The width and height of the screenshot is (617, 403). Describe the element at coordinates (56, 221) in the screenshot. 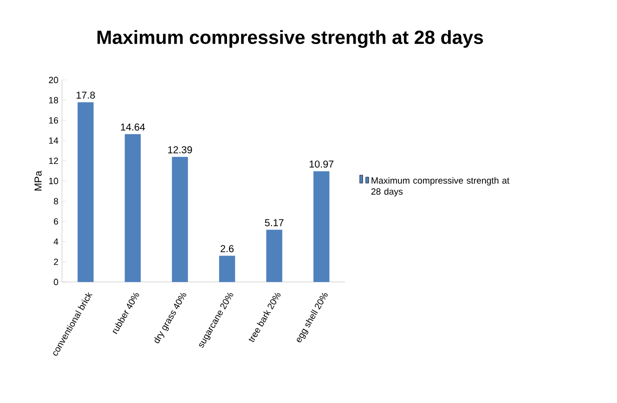

I see `y-tick-label: 6` at that location.